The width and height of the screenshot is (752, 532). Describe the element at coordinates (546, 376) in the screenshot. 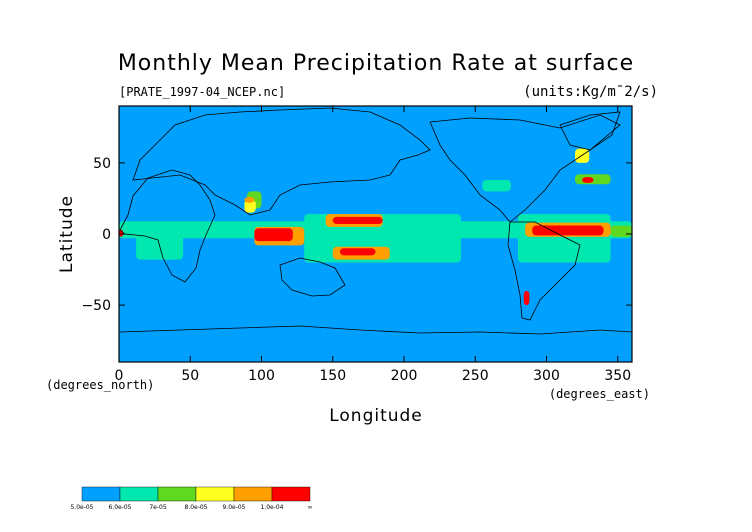

I see `x-tick-label: 300` at that location.